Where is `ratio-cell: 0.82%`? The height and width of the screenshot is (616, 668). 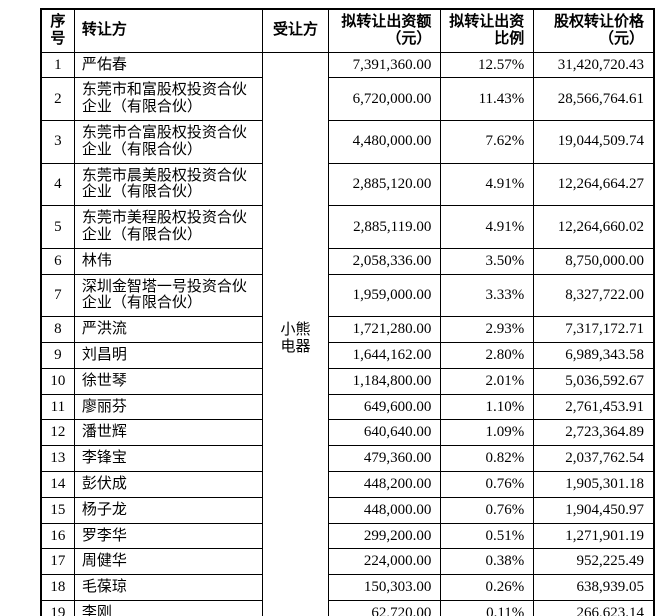
ratio-cell: 0.82% is located at coordinates (487, 458).